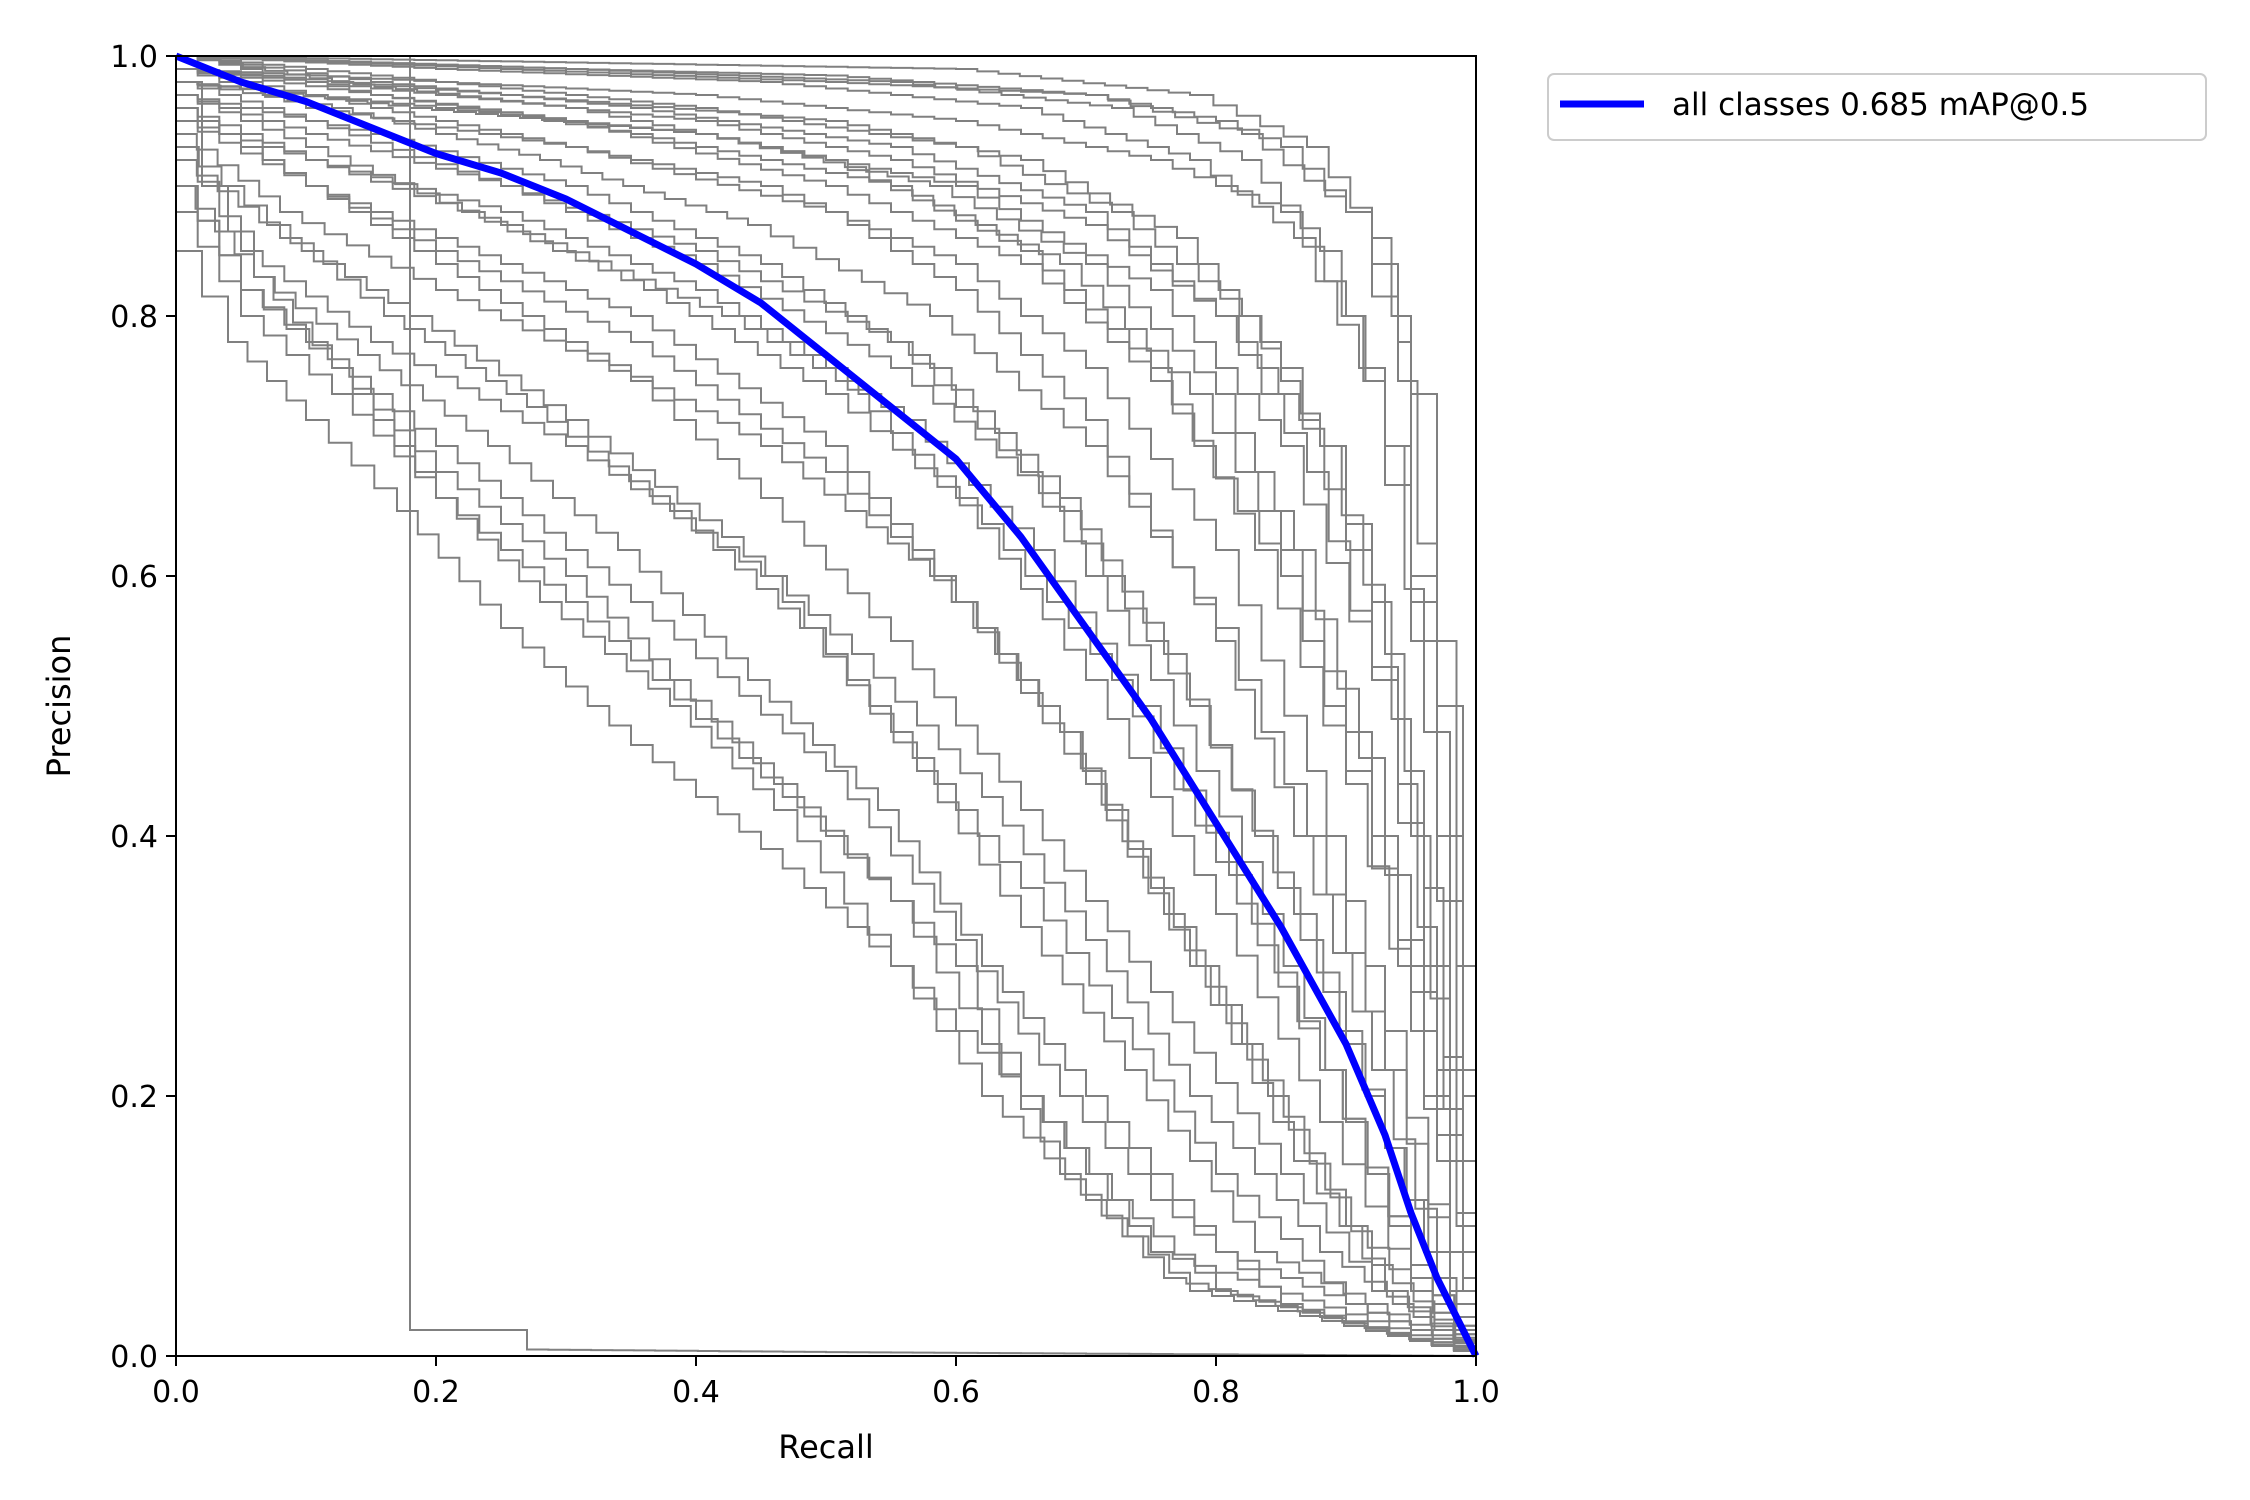  Describe the element at coordinates (134, 57) in the screenshot. I see `y-tick-label: 1.0` at that location.